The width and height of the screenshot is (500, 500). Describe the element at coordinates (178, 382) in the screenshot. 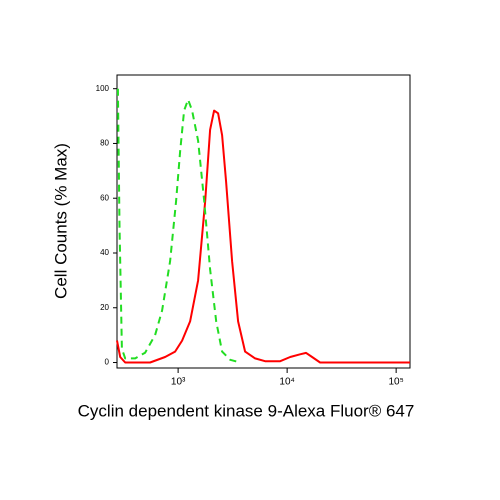

I see `x-tick-label: 10³` at that location.